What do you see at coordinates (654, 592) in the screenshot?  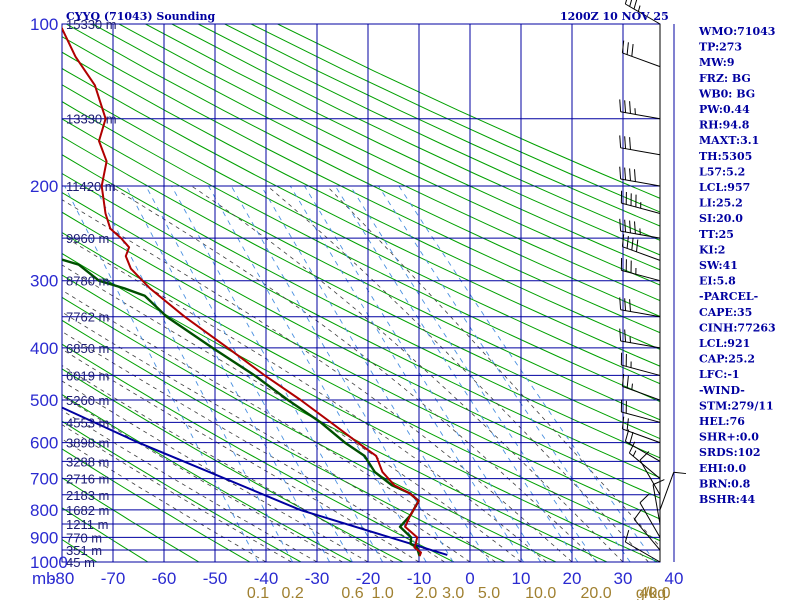 I see `mixing-ratio-label: 40.0` at bounding box center [654, 592].